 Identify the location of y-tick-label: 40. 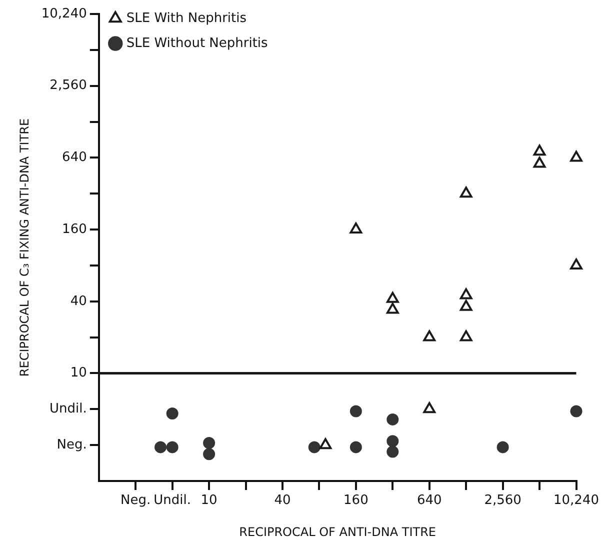
(78, 301).